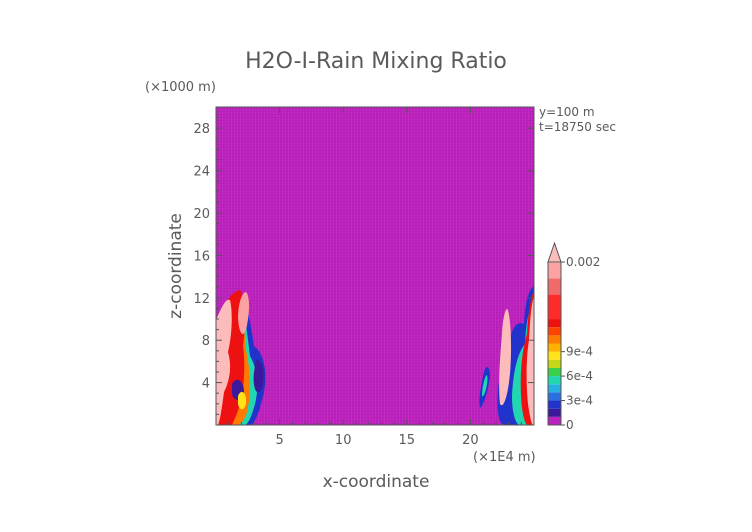  What do you see at coordinates (176, 266) in the screenshot?
I see `y-axis-label: z-coordinate` at bounding box center [176, 266].